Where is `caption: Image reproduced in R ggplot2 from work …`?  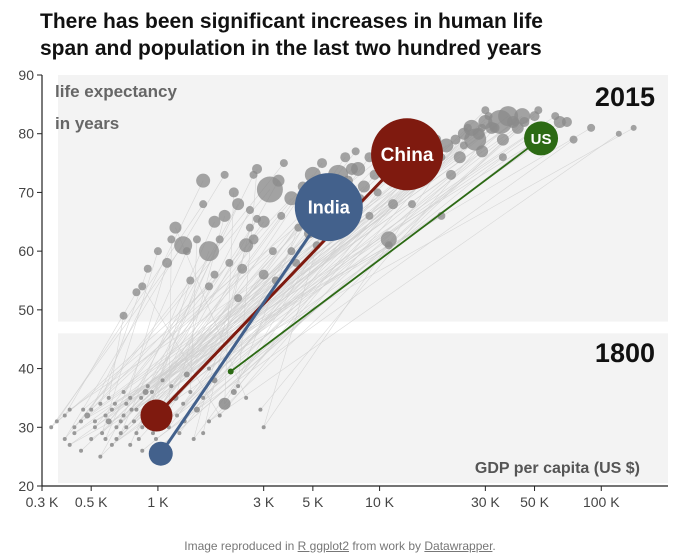
caption: Image reproduced in R ggplot2 from work … is located at coordinates (340, 546).